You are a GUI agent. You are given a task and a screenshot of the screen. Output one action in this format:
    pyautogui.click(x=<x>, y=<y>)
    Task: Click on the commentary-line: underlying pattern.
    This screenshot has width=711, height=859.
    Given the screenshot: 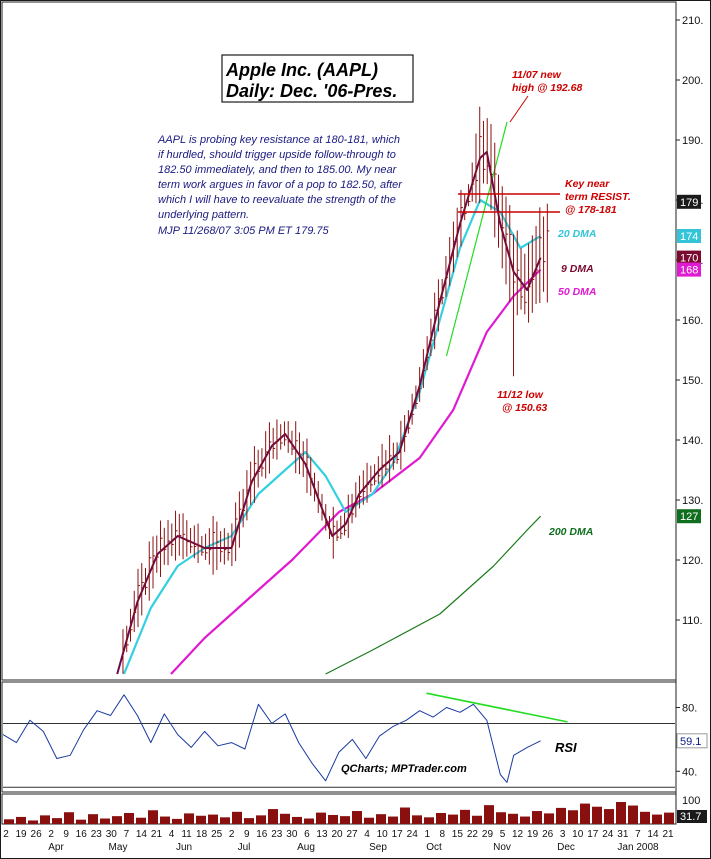 What is the action you would take?
    pyautogui.click(x=203, y=215)
    